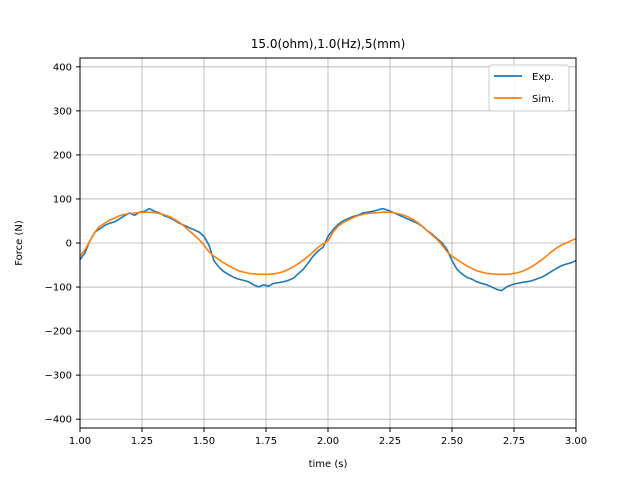 This screenshot has height=480, width=640. Describe the element at coordinates (328, 44) in the screenshot. I see `chart-title: 15.0(ohm),1.0(Hz),5(mm)` at that location.